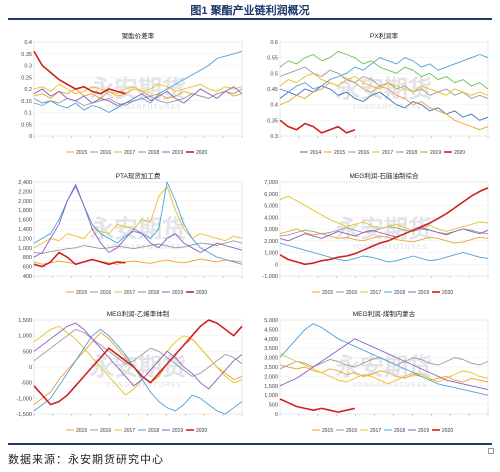 The width and height of the screenshot is (500, 472). What do you see at coordinates (271, 207) in the screenshot?
I see `y-tick-label: 5,000` at bounding box center [271, 207].